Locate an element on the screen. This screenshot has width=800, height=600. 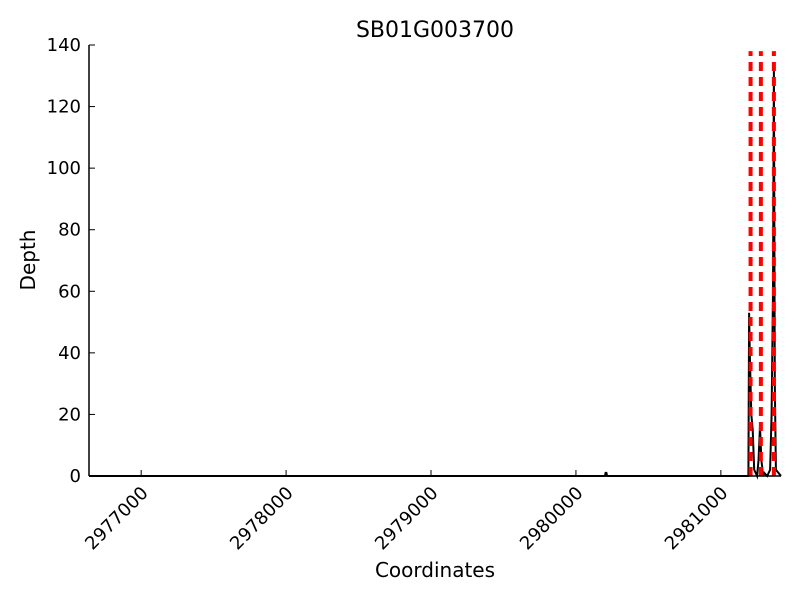
y-tick-label: 120 is located at coordinates (64, 107).